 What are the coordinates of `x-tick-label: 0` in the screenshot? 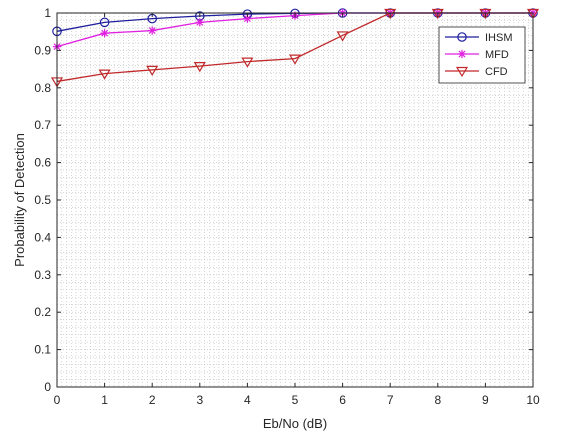 It's located at (57, 400).